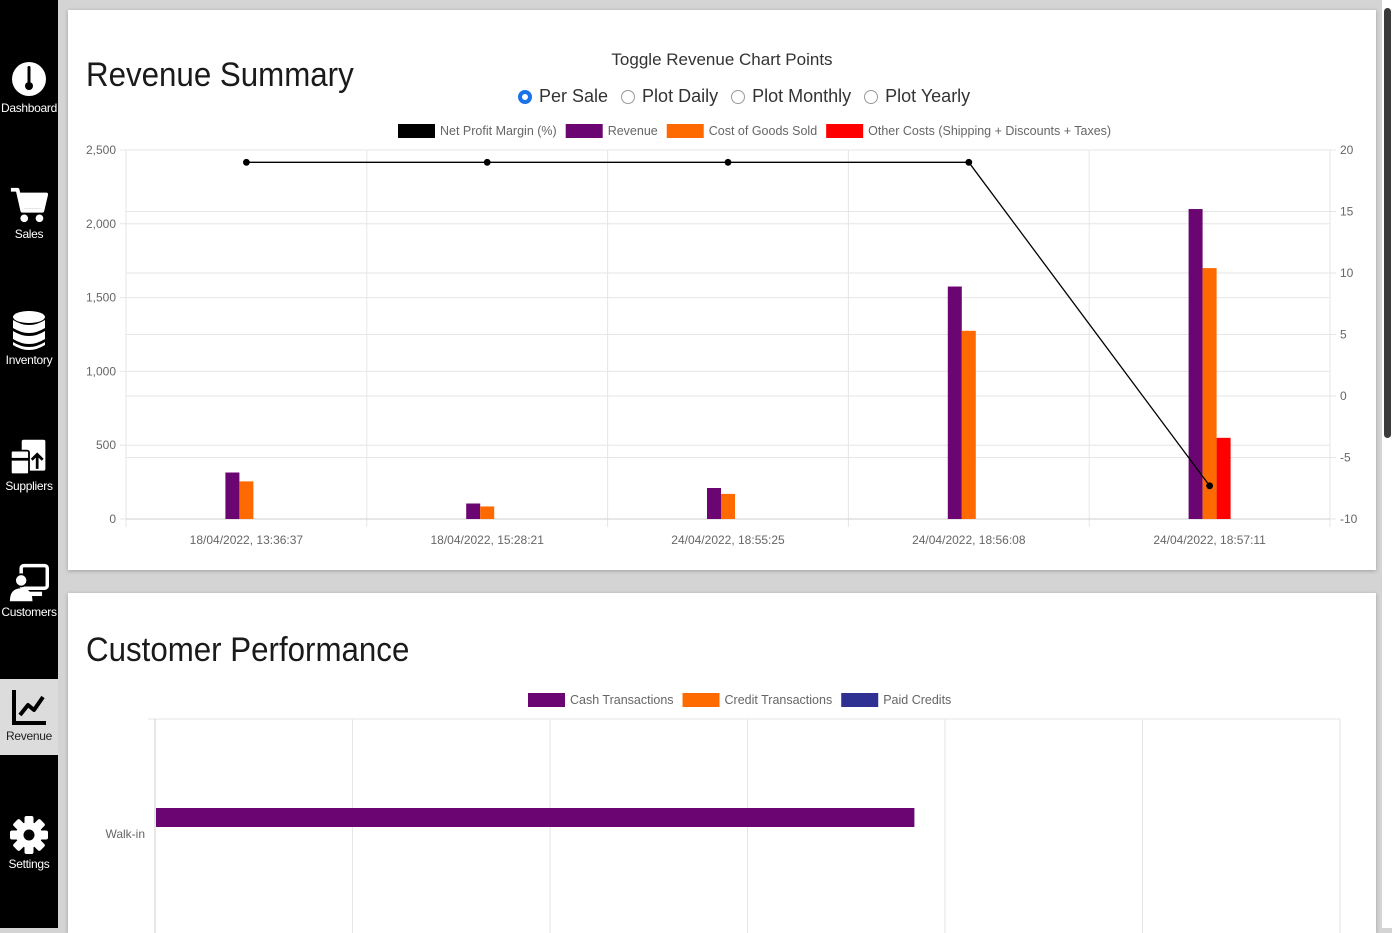 The height and width of the screenshot is (933, 1392). What do you see at coordinates (1387, 223) in the screenshot?
I see `scrollbar-thumb` at bounding box center [1387, 223].